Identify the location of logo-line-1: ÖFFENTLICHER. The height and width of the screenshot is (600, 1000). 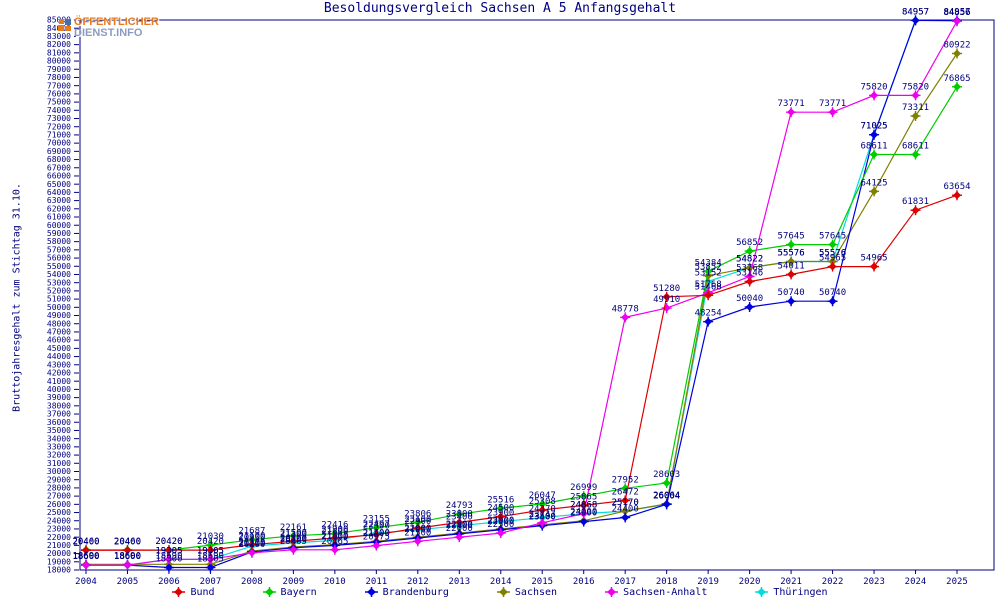
(116, 22).